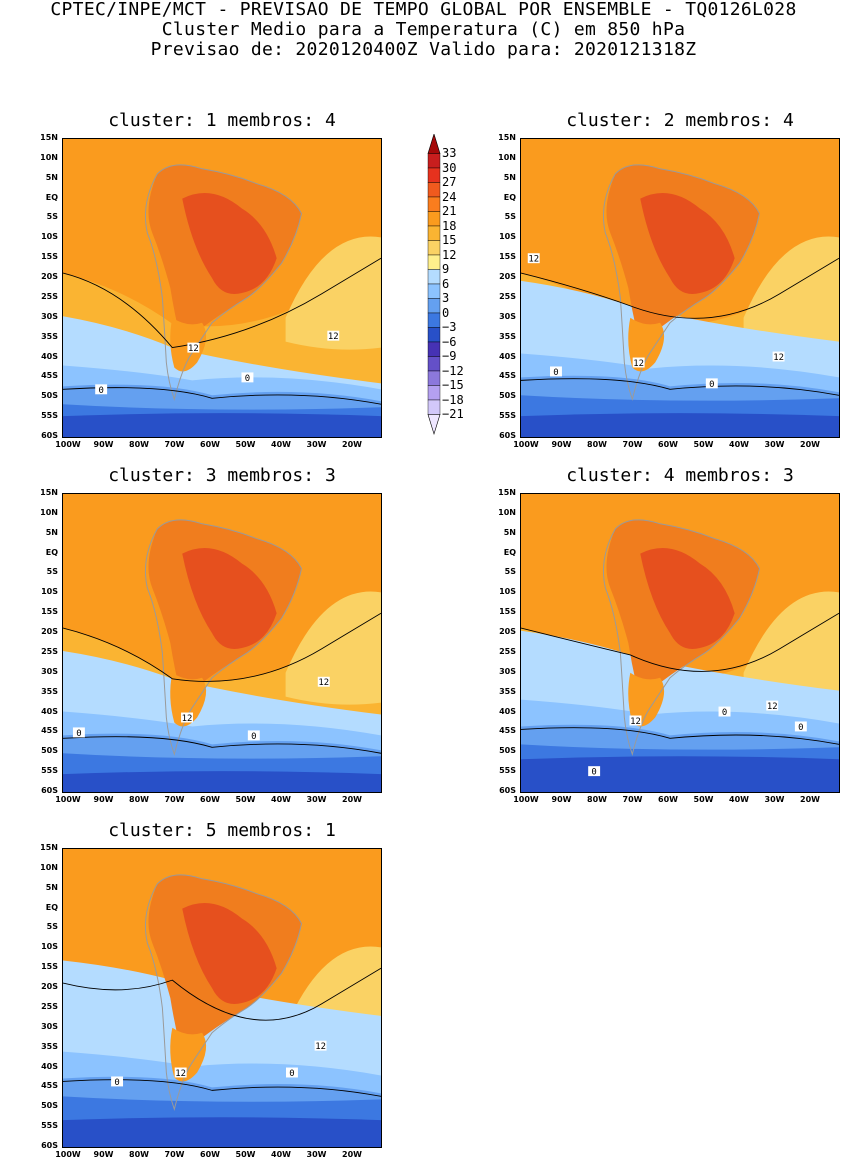 The width and height of the screenshot is (847, 1159). Describe the element at coordinates (222, 120) in the screenshot. I see `panel-title: cluster: 1 membros: 4` at that location.